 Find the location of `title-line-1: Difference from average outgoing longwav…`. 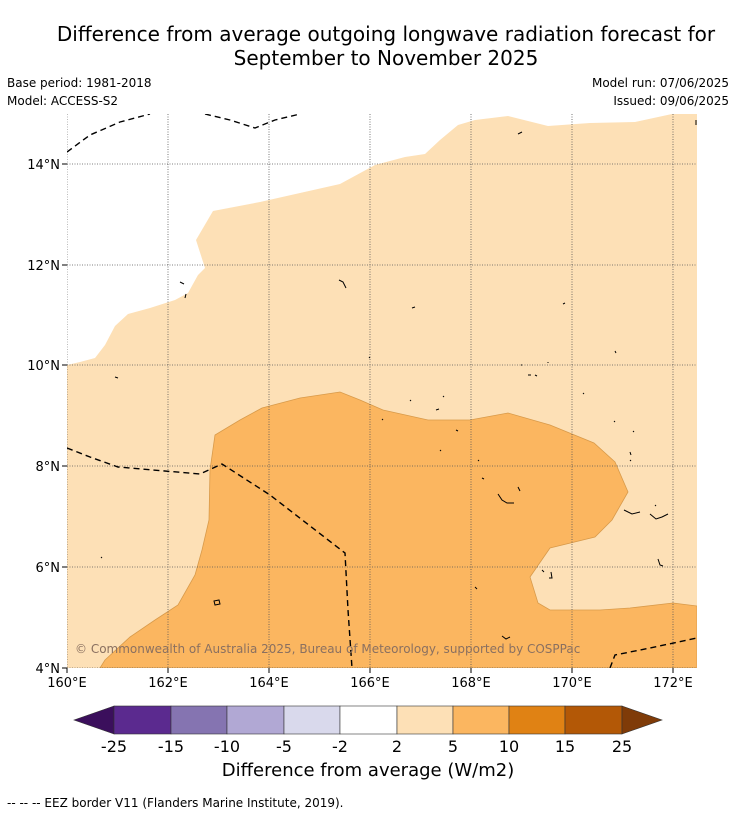

title-line-1: Difference from average outgoing longwav… is located at coordinates (386, 34).